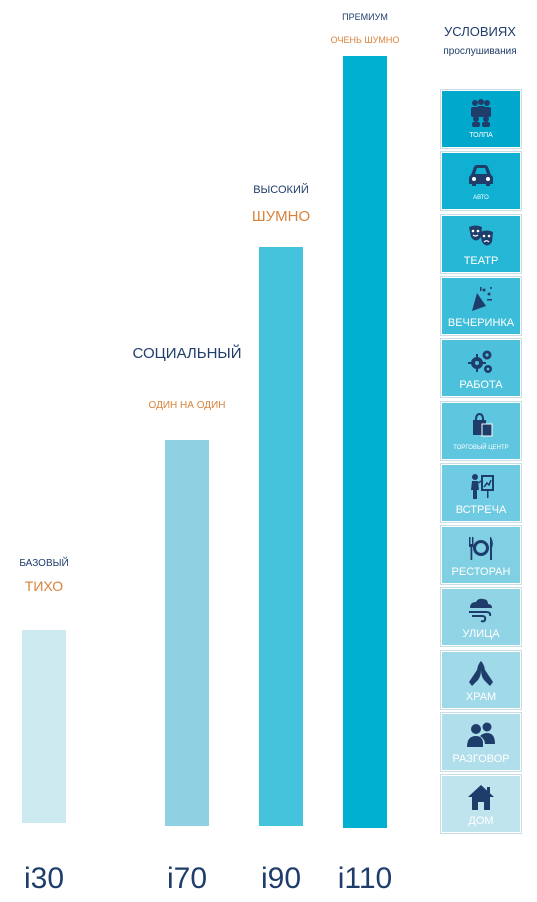 The width and height of the screenshot is (537, 902). I want to click on condition-tile-3: ВЕЧЕРИНКА, so click(481, 306).